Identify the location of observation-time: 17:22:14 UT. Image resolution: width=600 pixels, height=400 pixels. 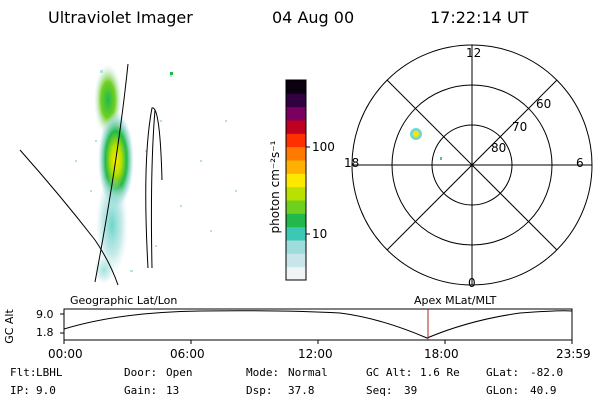
(479, 17).